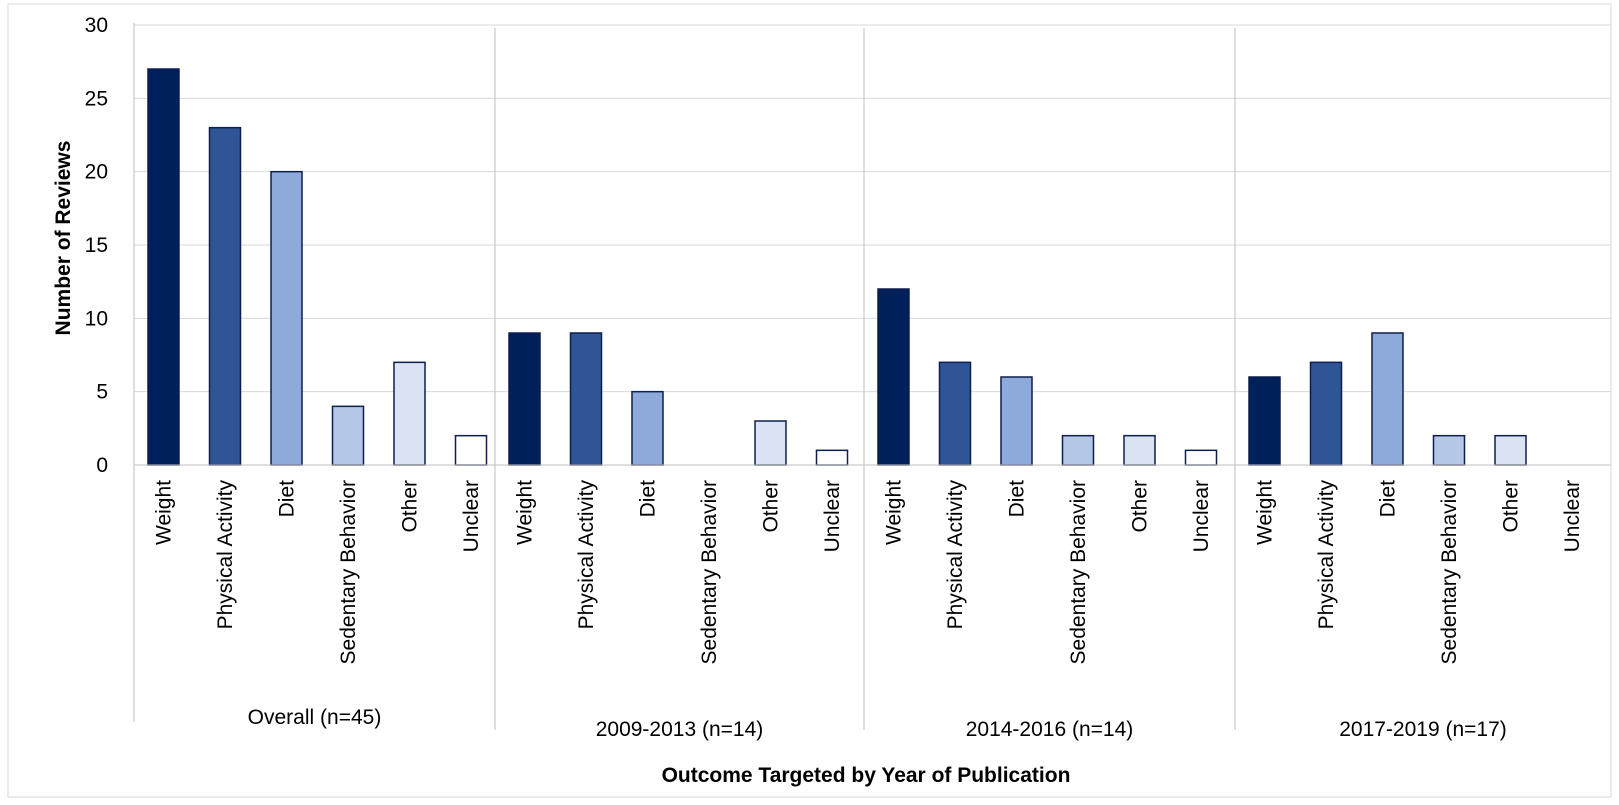 The image size is (1619, 805). What do you see at coordinates (96, 98) in the screenshot?
I see `y-tick-label: 25` at bounding box center [96, 98].